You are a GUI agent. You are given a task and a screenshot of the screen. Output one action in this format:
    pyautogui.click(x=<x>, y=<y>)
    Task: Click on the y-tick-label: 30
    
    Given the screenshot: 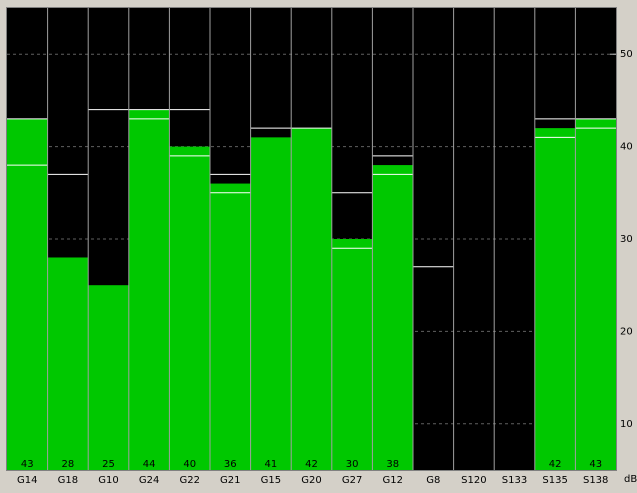 What is the action you would take?
    pyautogui.click(x=626, y=239)
    